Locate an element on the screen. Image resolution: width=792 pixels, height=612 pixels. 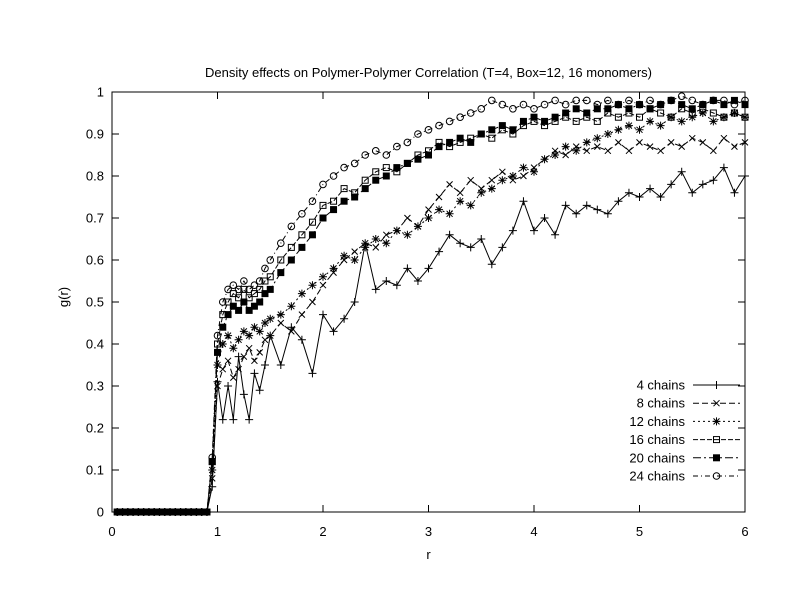
legend-item-24-chains: 24 chains is located at coordinates (684, 476).